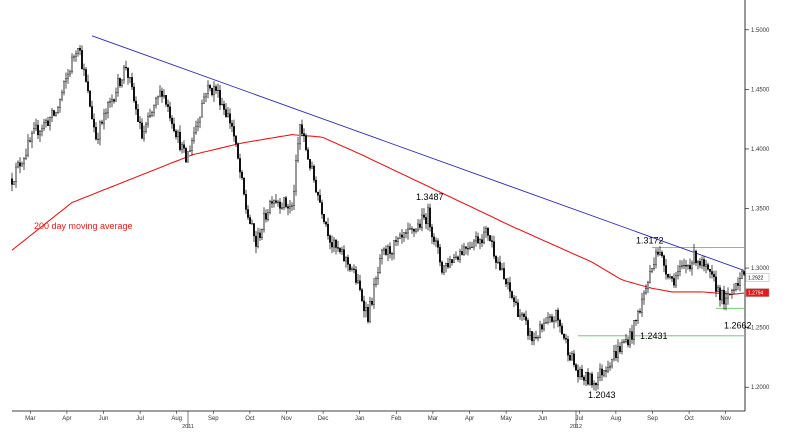  Describe the element at coordinates (83, 226) in the screenshot. I see `moving-average-label: 200 day moving average` at that location.